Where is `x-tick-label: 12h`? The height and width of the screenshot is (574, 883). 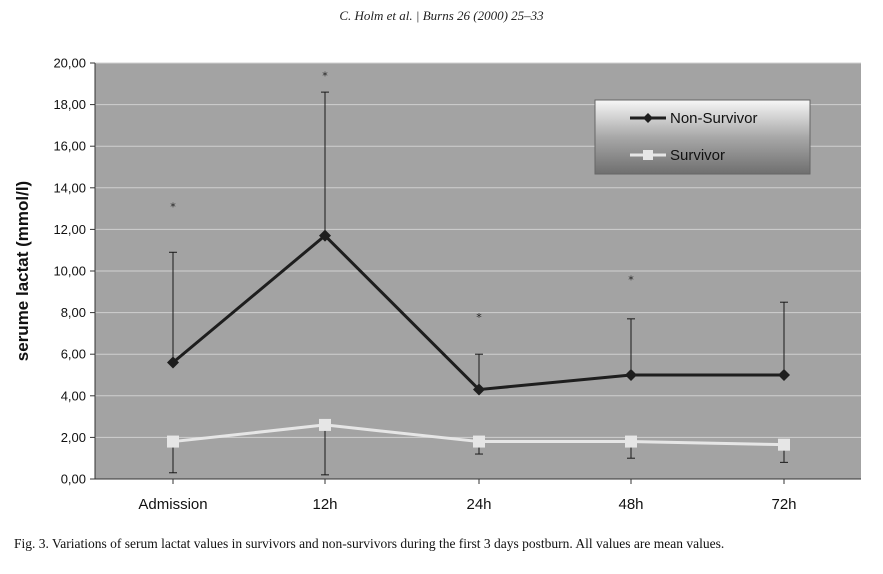 x-tick-label: 12h is located at coordinates (324, 504).